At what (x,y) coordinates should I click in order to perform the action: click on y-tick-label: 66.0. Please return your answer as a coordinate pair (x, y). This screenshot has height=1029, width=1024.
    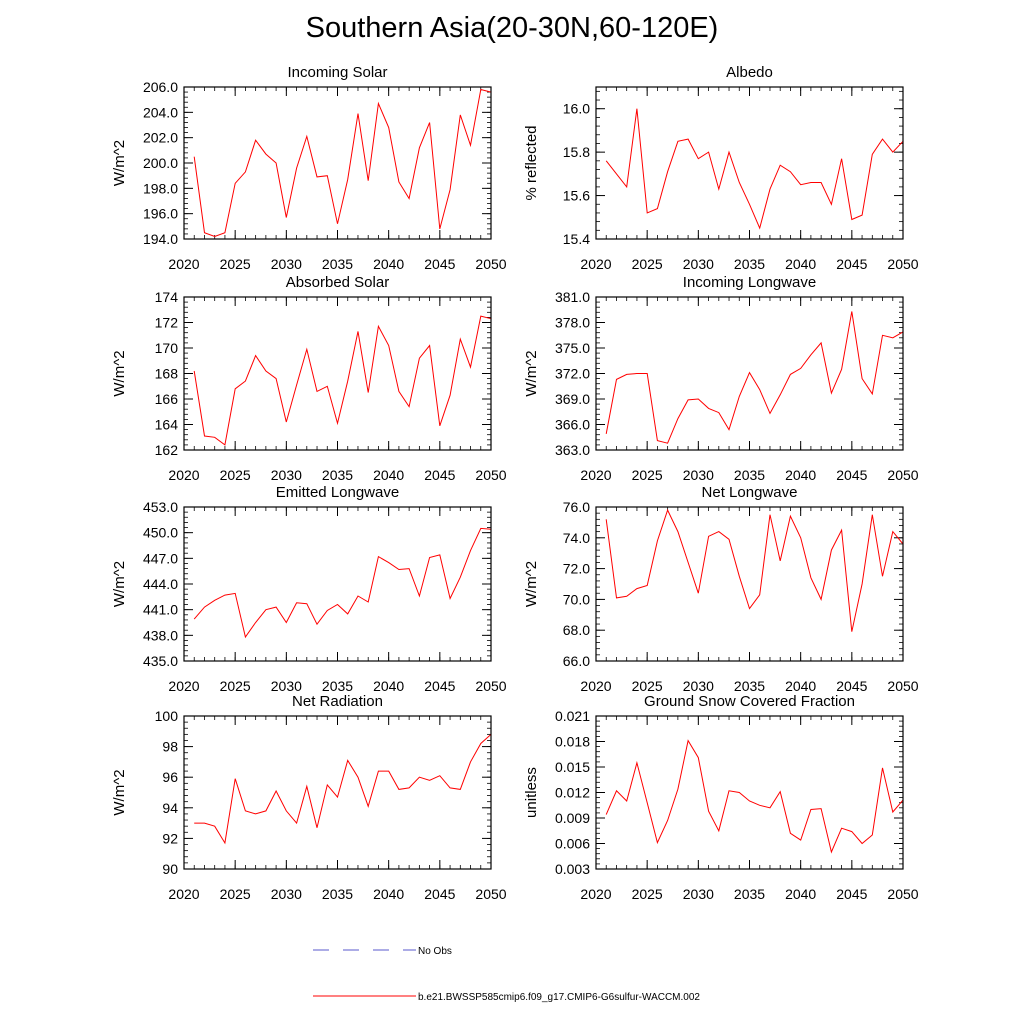
    Looking at the image, I should click on (576, 661).